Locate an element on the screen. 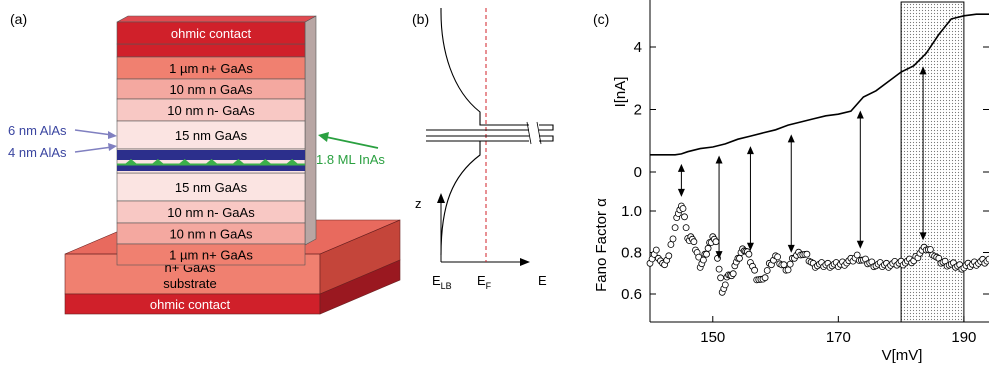 The image size is (989, 366). fano-tick-label-0.6: 0.6 is located at coordinates (631, 294).